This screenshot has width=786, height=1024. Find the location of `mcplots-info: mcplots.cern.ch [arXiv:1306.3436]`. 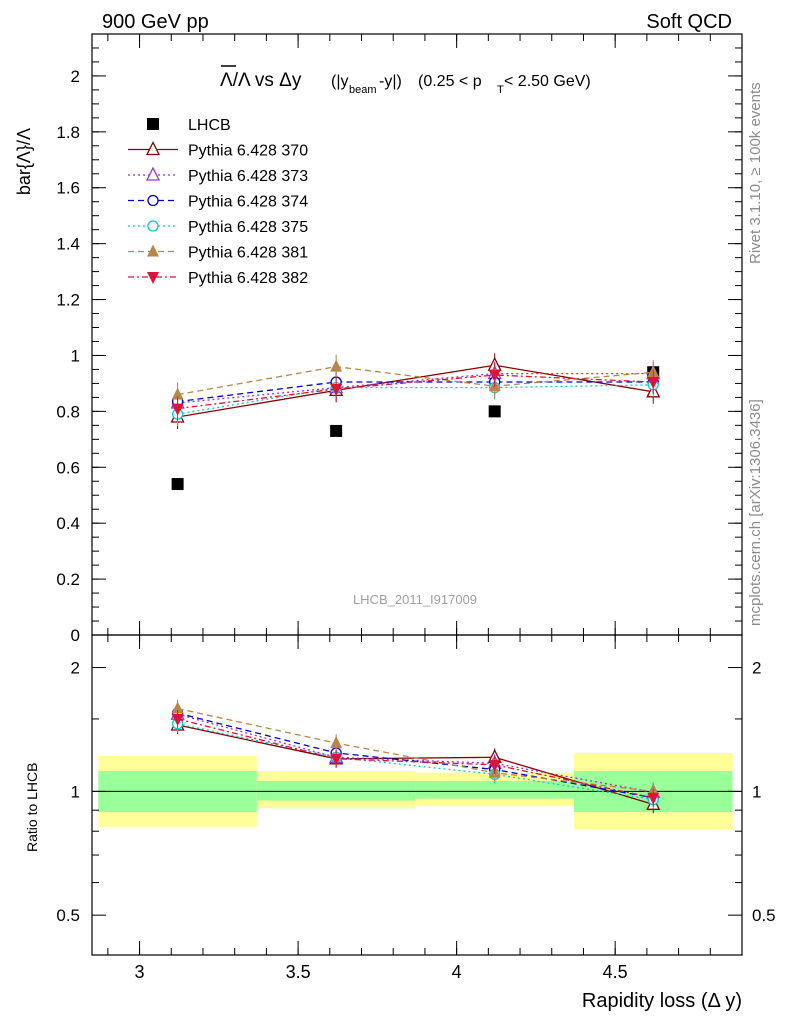

mcplots-info: mcplots.cern.ch [arXiv:1306.3436] is located at coordinates (755, 512).